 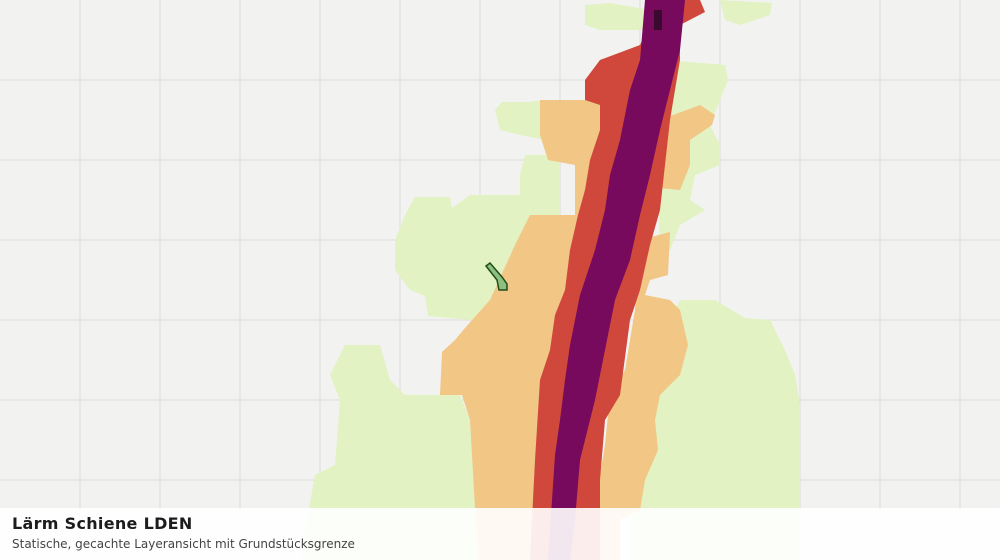 What do you see at coordinates (102, 523) in the screenshot?
I see `layer-title: Lärm Schiene LDEN` at bounding box center [102, 523].